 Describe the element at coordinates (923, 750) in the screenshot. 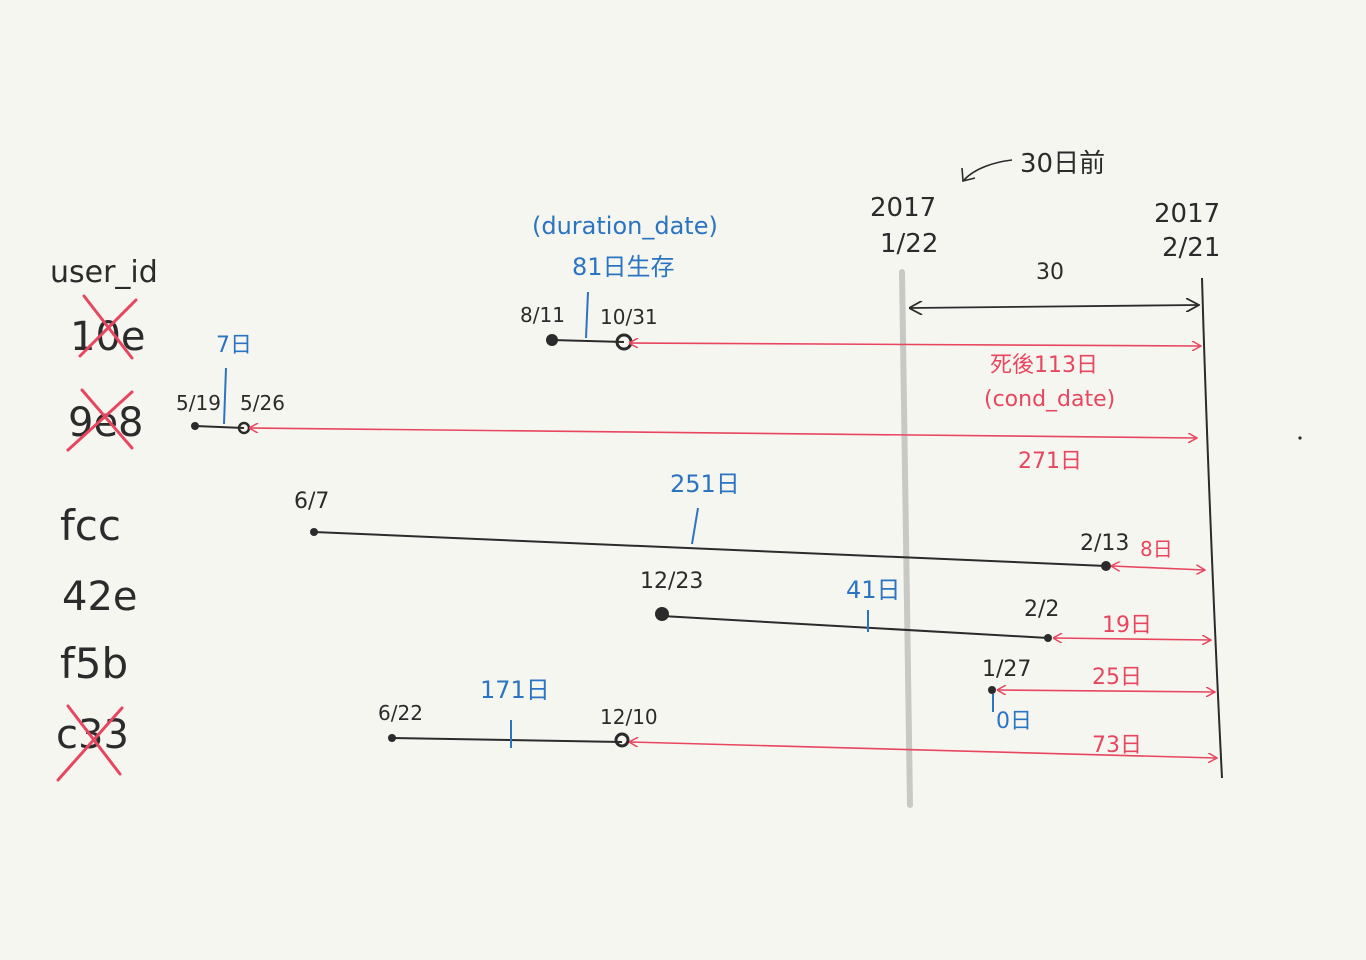

I see `gap-arrow-c33` at that location.